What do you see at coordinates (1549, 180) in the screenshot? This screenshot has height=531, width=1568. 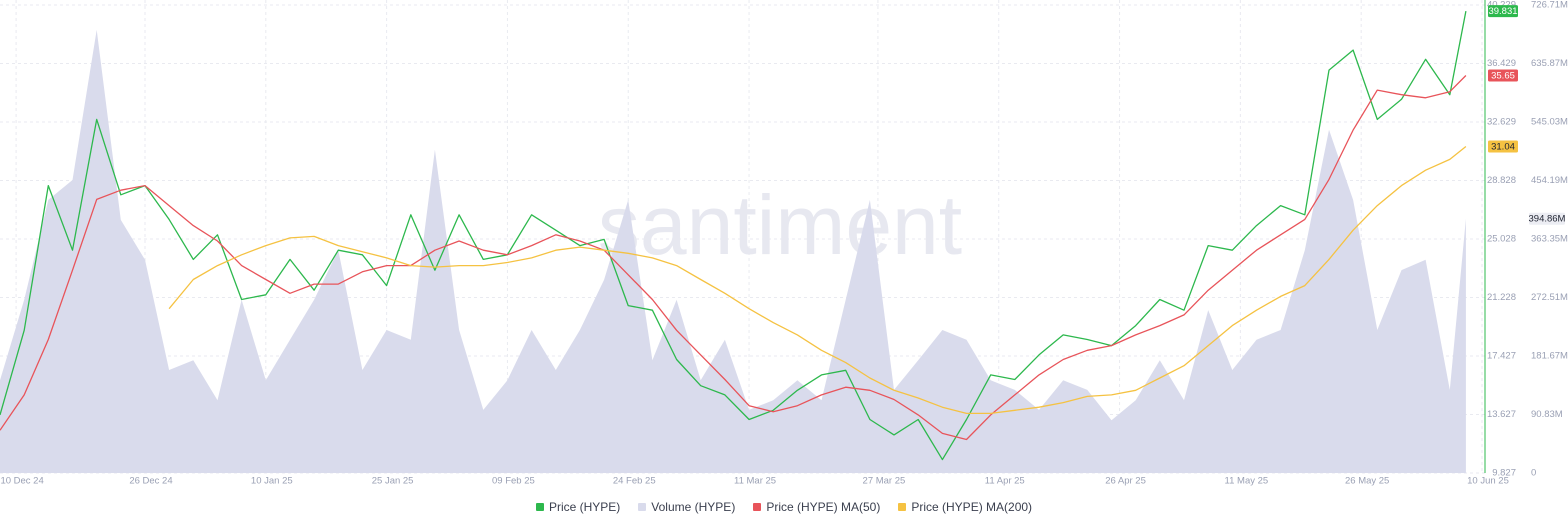 I see `y2-tick-label: 454.19M` at bounding box center [1549, 180].